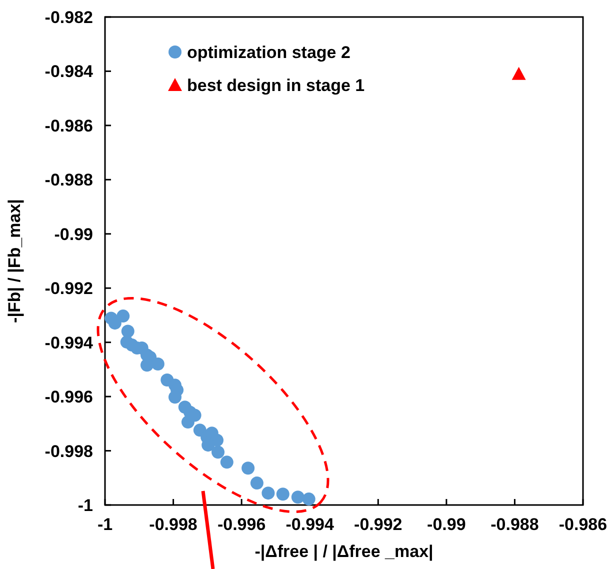  What do you see at coordinates (68, 17) in the screenshot?
I see `y-tick-label: -0.982` at bounding box center [68, 17].